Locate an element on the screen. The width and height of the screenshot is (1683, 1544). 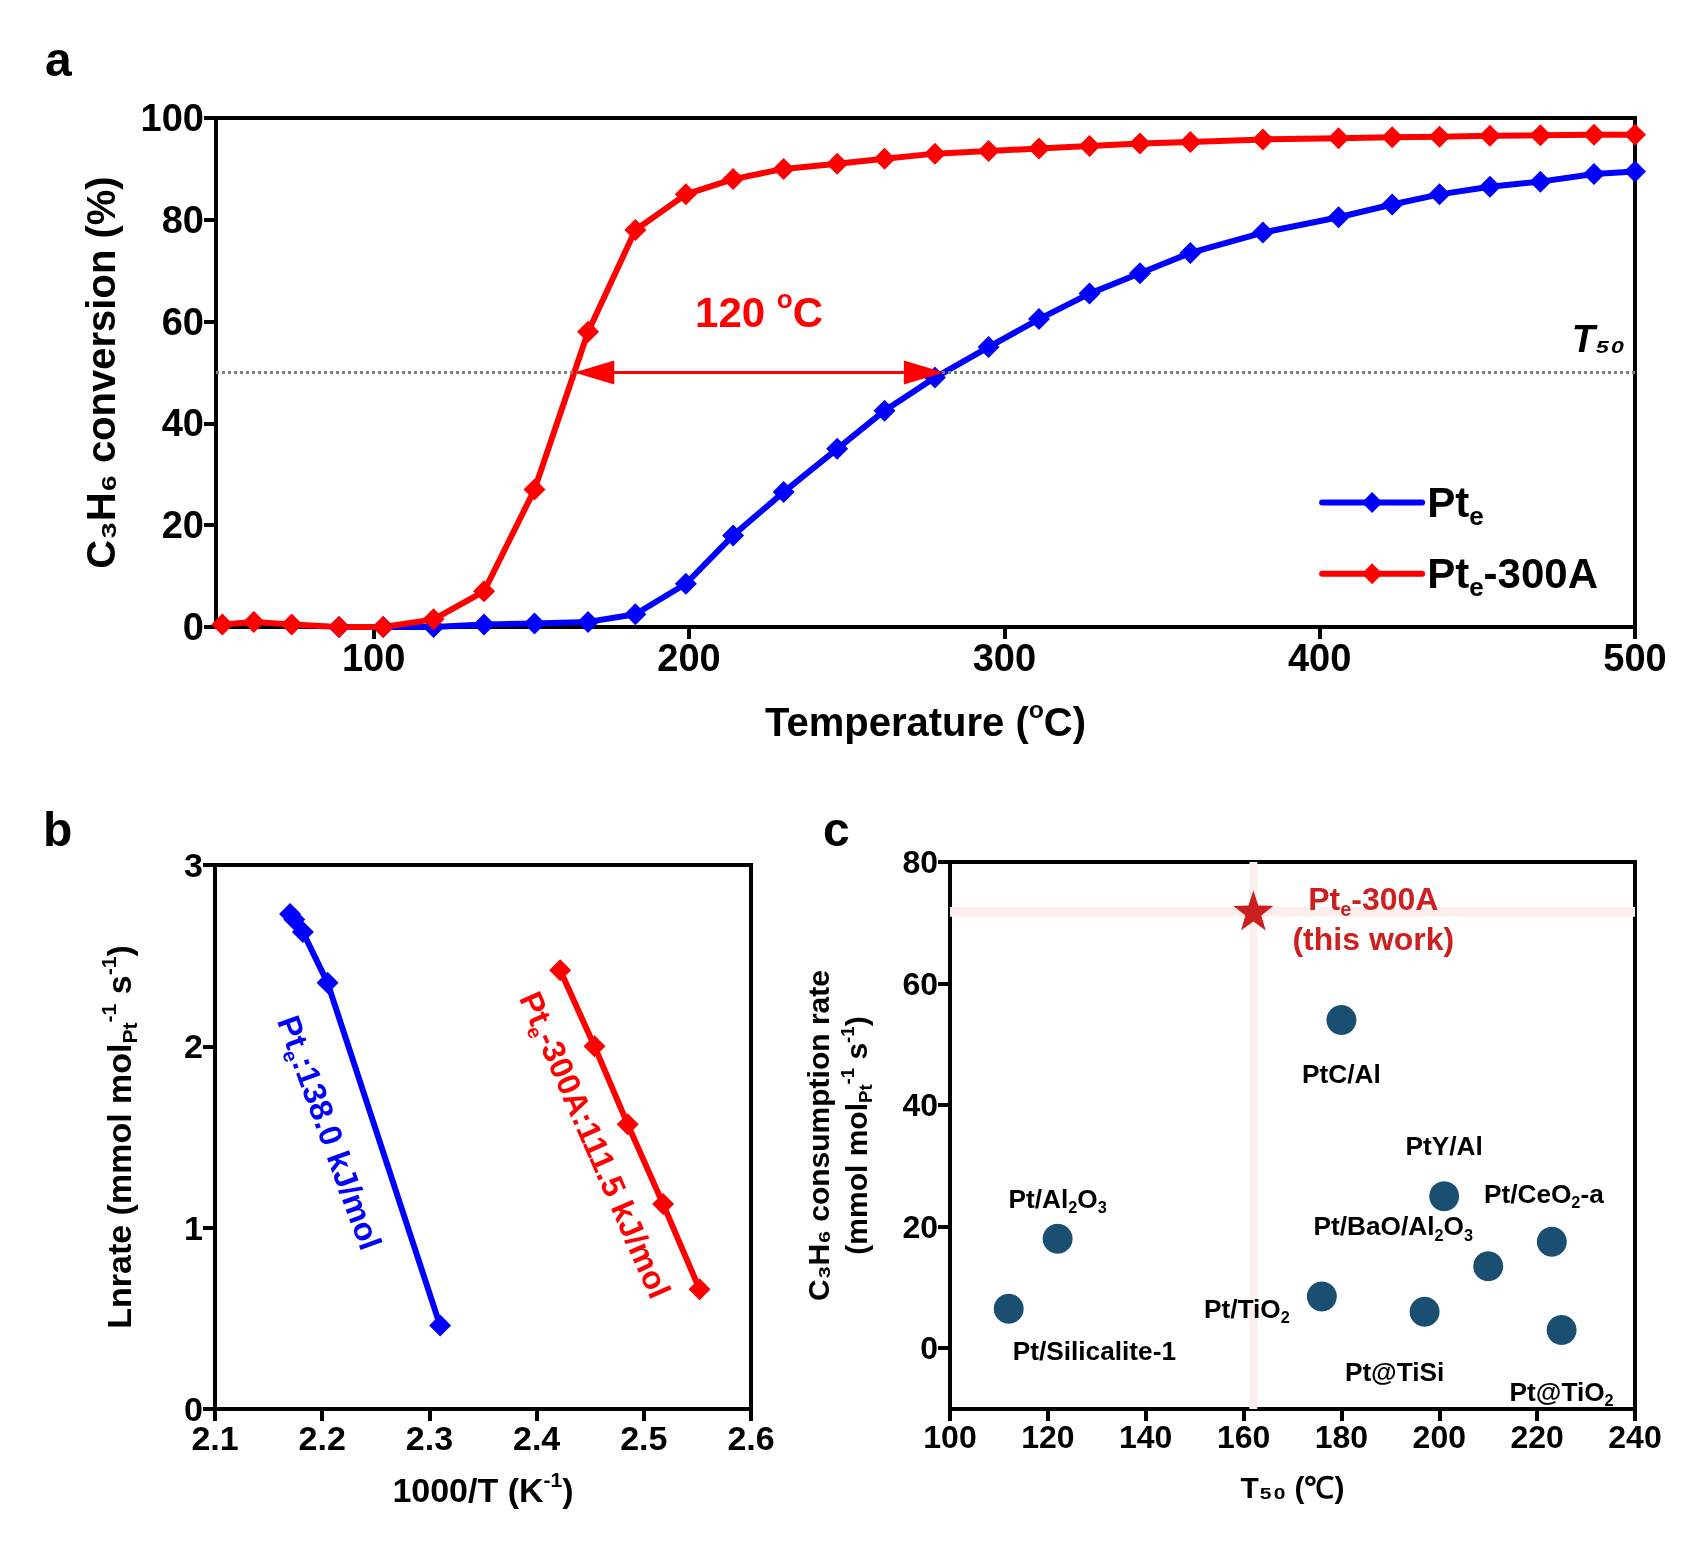
x-tick-label: 500 is located at coordinates (1635, 658).